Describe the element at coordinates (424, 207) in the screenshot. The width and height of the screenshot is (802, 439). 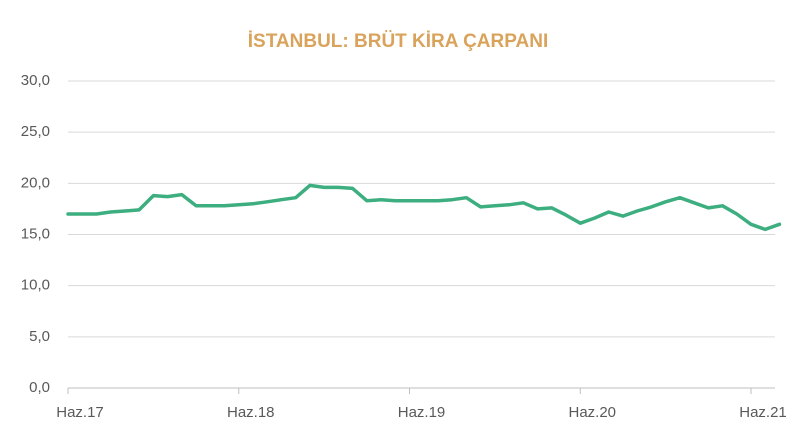
I see `data-line` at that location.